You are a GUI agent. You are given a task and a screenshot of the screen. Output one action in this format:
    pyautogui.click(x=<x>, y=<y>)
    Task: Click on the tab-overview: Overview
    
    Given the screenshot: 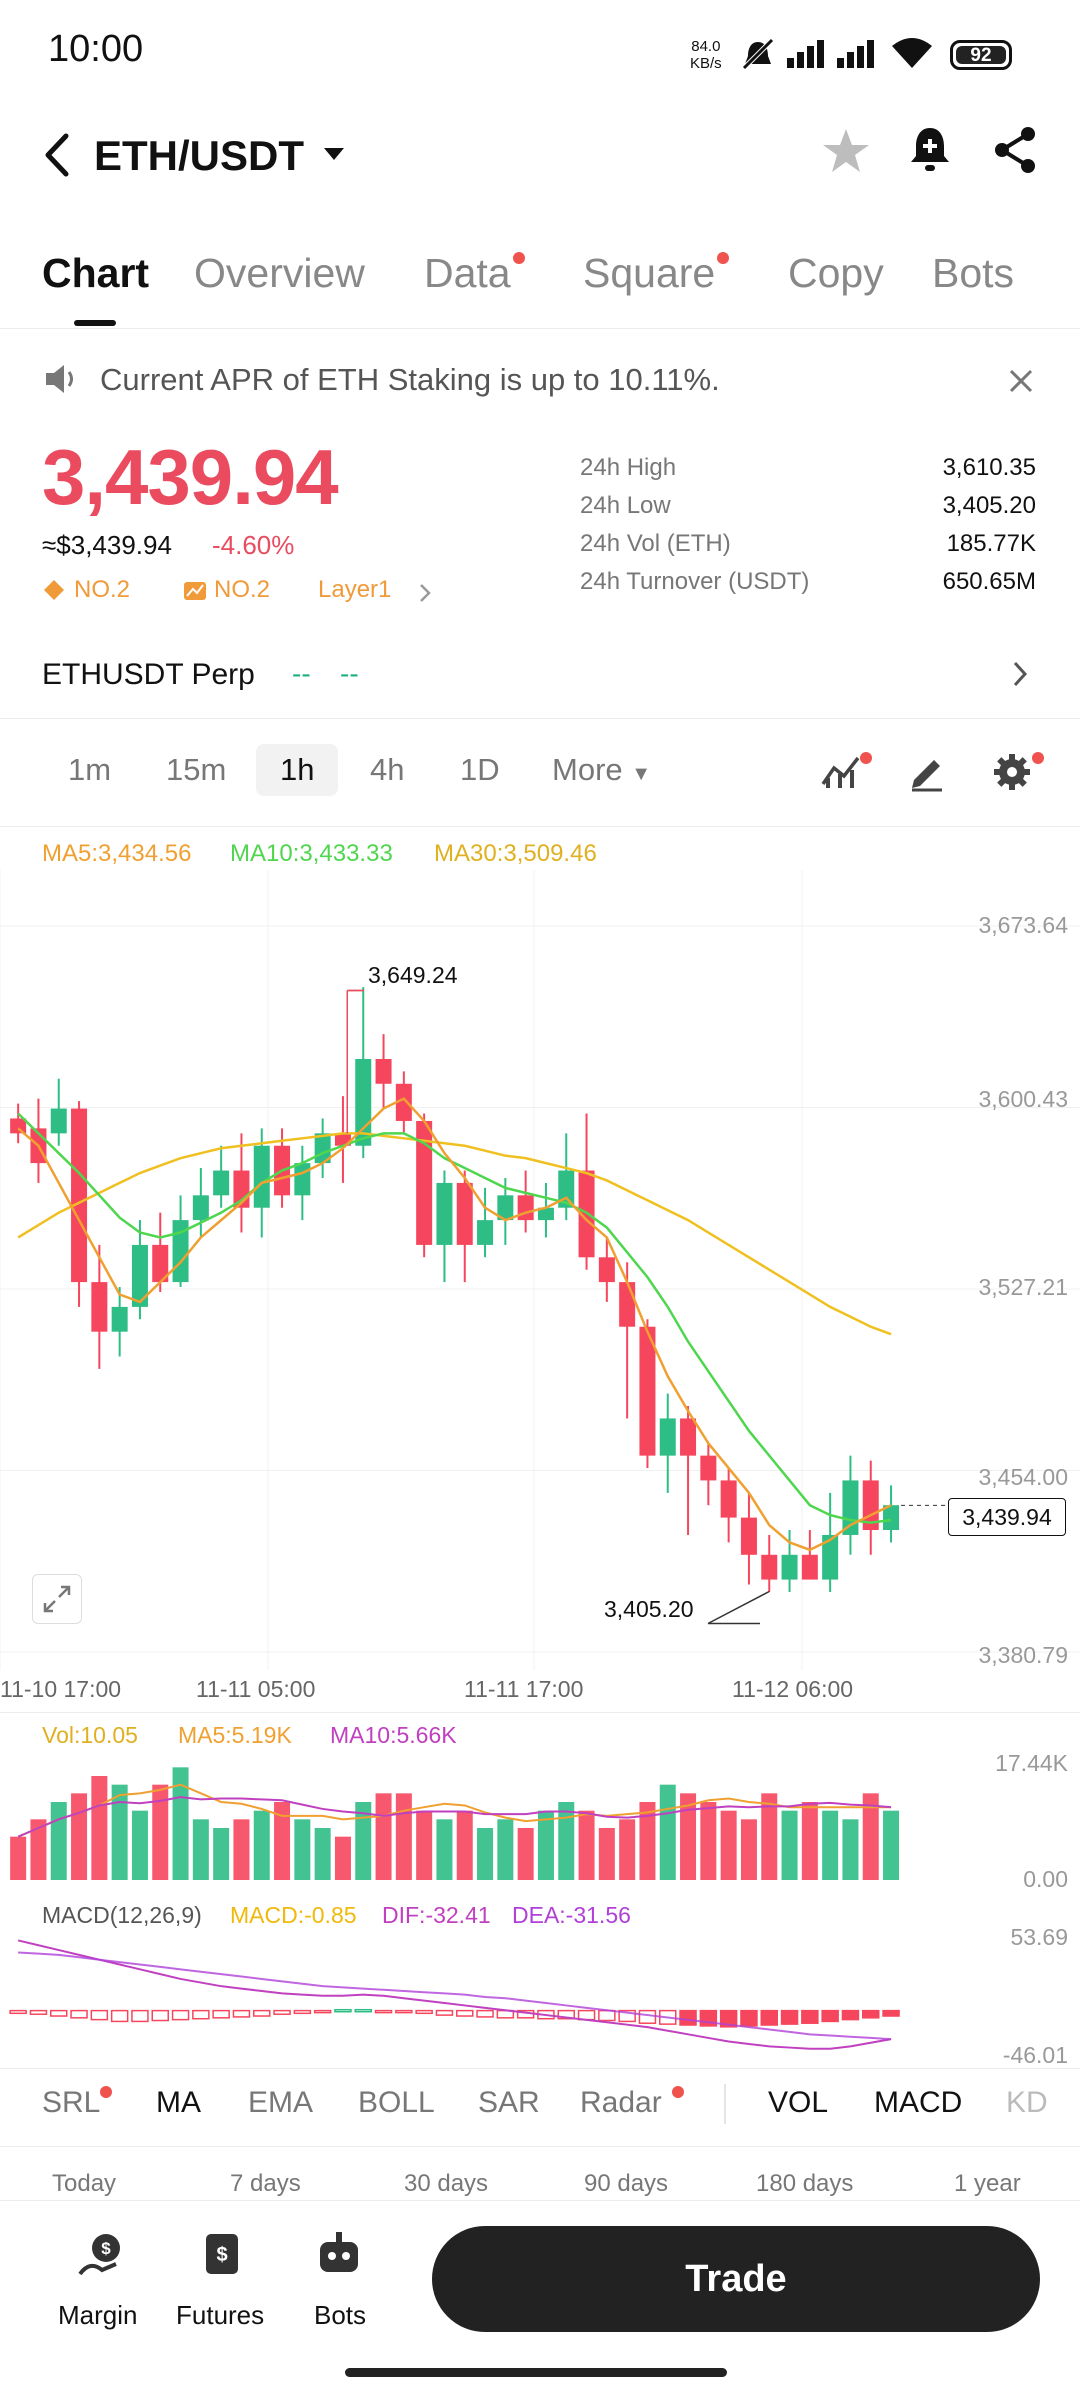 What is the action you would take?
    pyautogui.click(x=279, y=273)
    